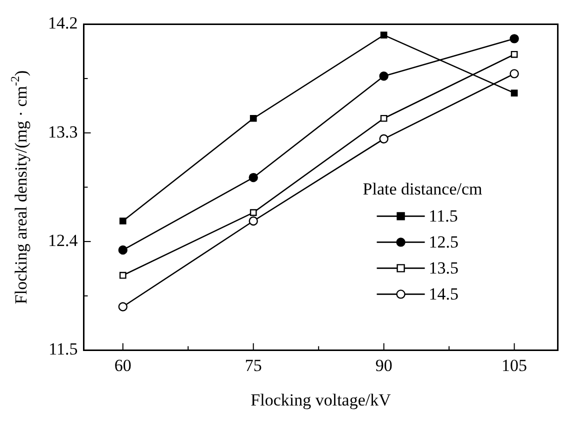 This screenshot has width=571, height=423. What do you see at coordinates (63, 240) in the screenshot?
I see `y-tick-label: 12.4` at bounding box center [63, 240].